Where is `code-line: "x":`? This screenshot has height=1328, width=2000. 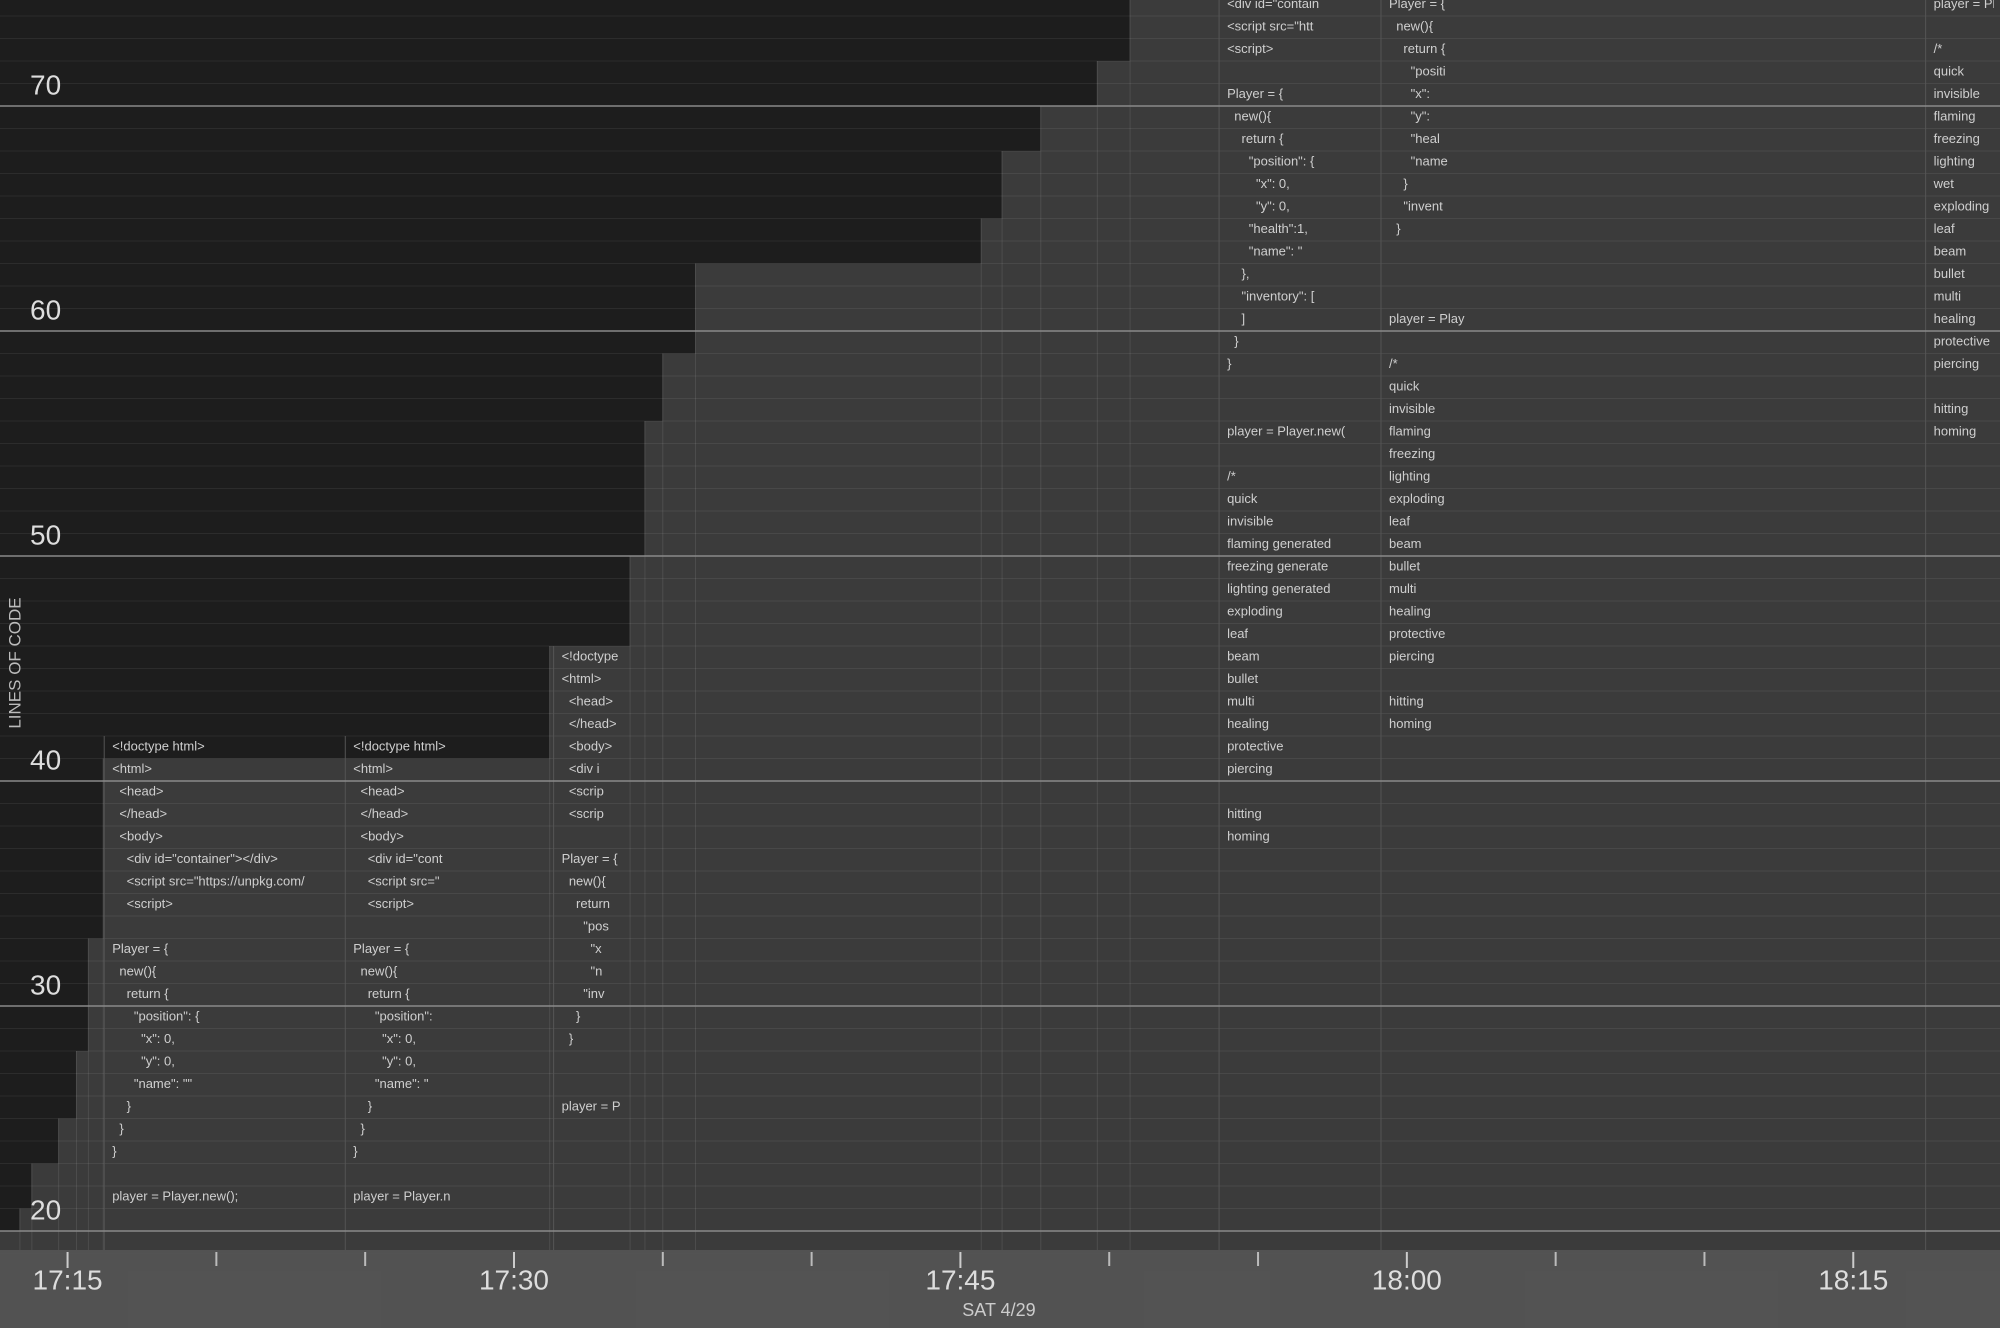 code-line: "x": is located at coordinates (1409, 93).